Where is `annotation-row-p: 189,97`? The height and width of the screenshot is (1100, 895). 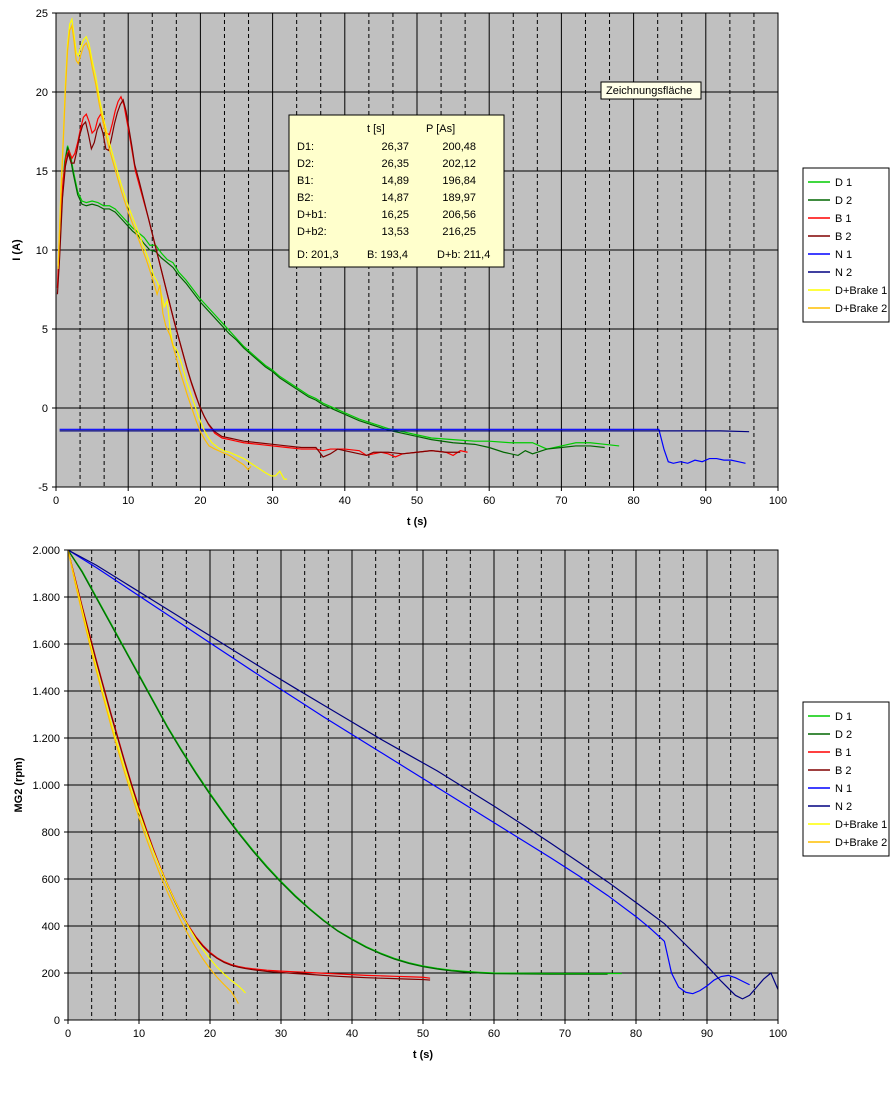 annotation-row-p: 189,97 is located at coordinates (459, 198).